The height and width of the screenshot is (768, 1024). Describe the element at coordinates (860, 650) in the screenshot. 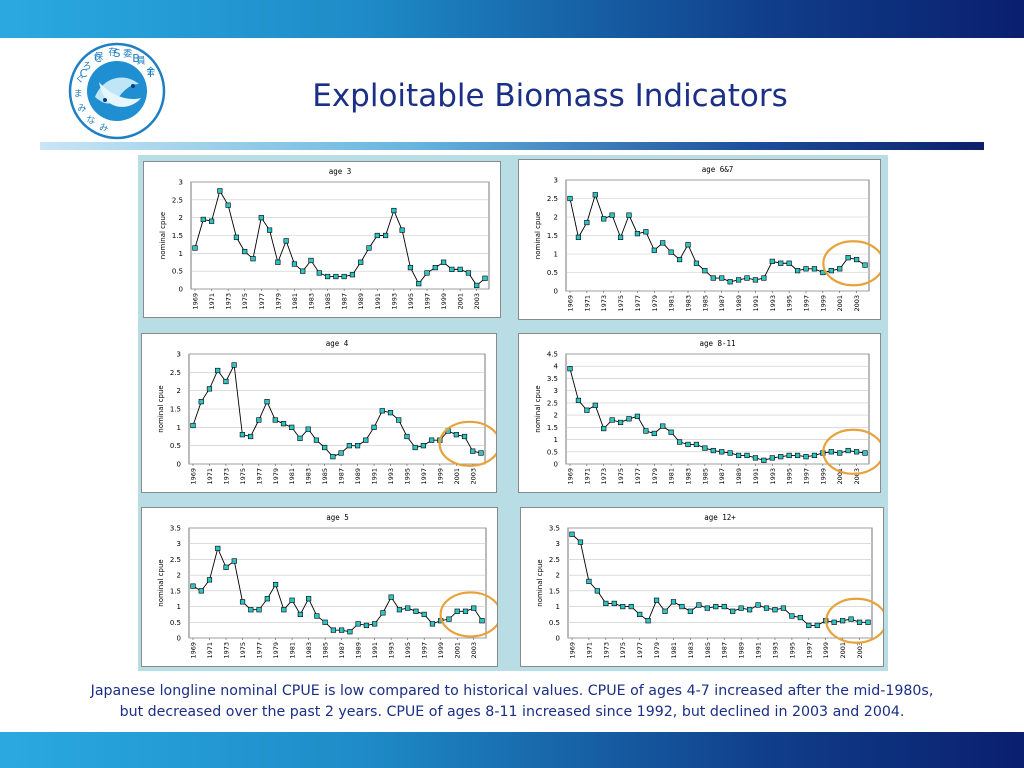

I see `x-tick-label: 2003` at that location.